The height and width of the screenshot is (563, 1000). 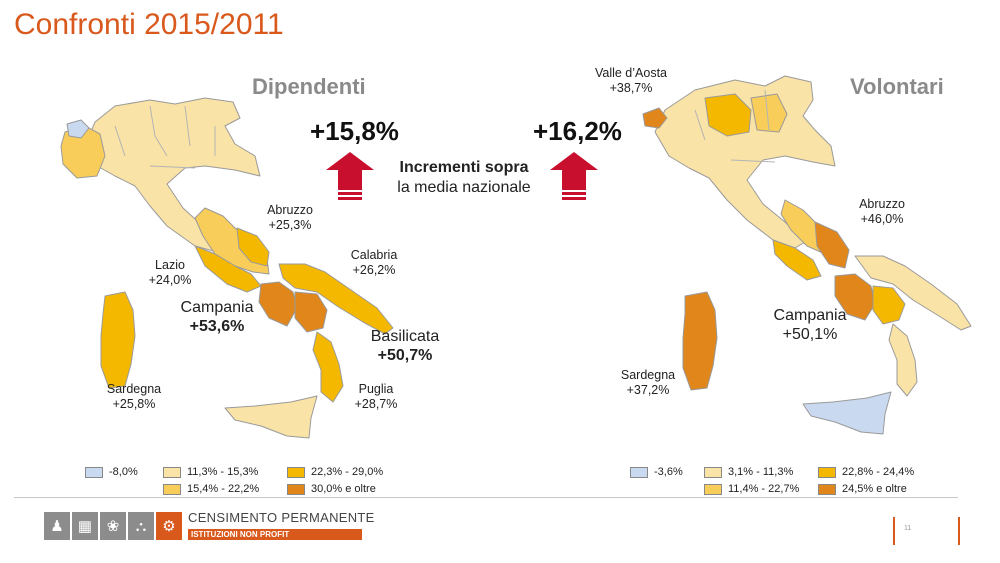 What do you see at coordinates (217, 326) in the screenshot?
I see `label-value: +53,6%` at bounding box center [217, 326].